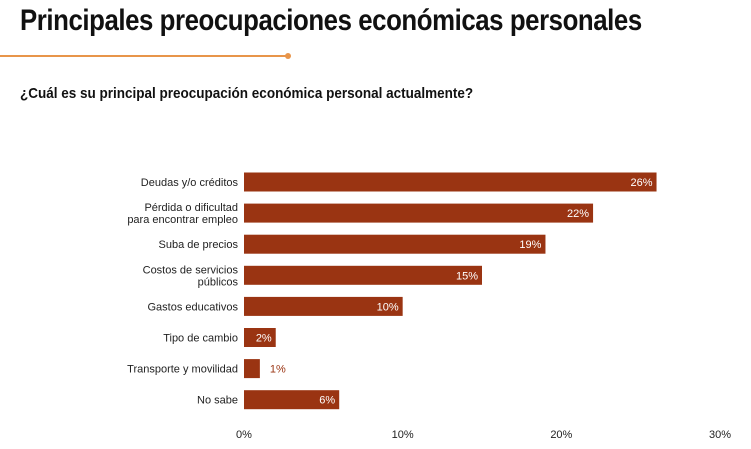 This screenshot has height=449, width=751. I want to click on bar-value-label: 15%, so click(467, 276).